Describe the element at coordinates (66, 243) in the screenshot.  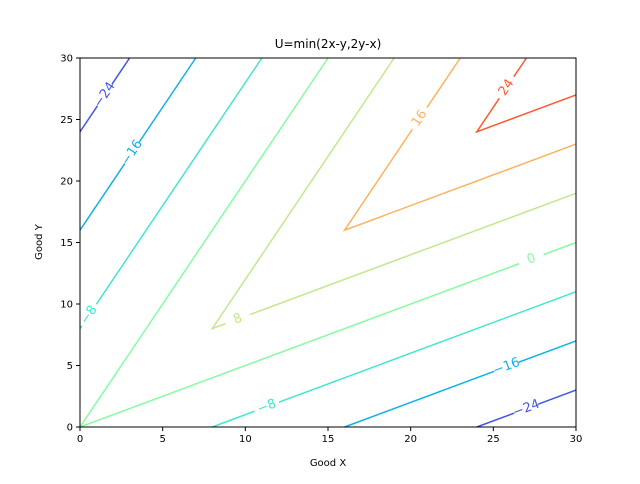
I see `y-tick-label: 15` at that location.